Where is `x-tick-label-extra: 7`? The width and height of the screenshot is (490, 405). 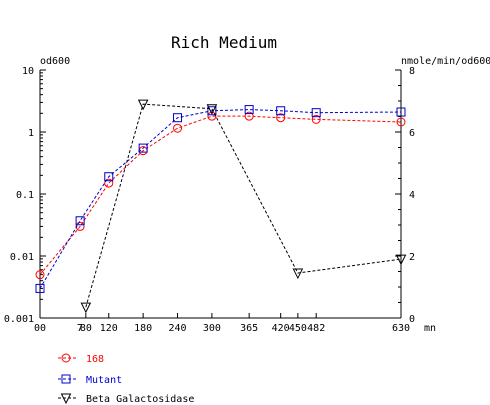
x-tick-label-extra: 7 is located at coordinates (80, 328).